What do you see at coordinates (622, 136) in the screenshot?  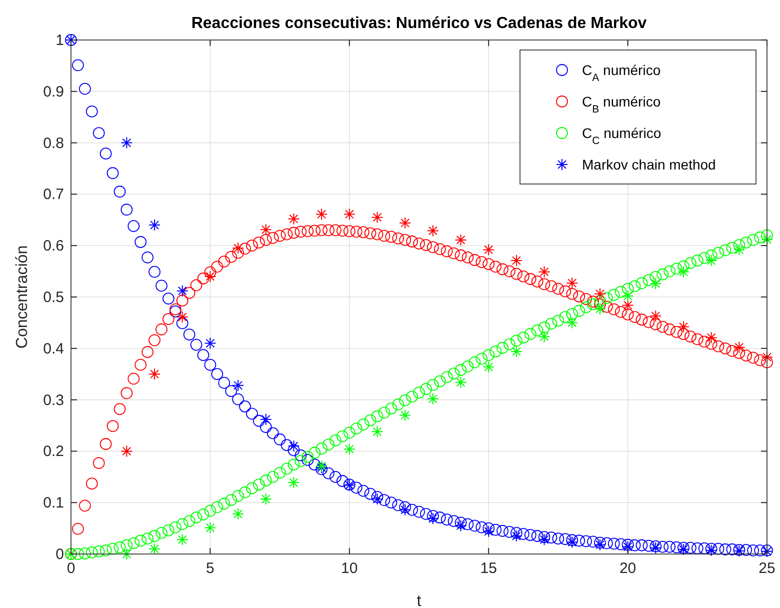 I see `legend-label: C$_{C}$ numérico` at bounding box center [622, 136].